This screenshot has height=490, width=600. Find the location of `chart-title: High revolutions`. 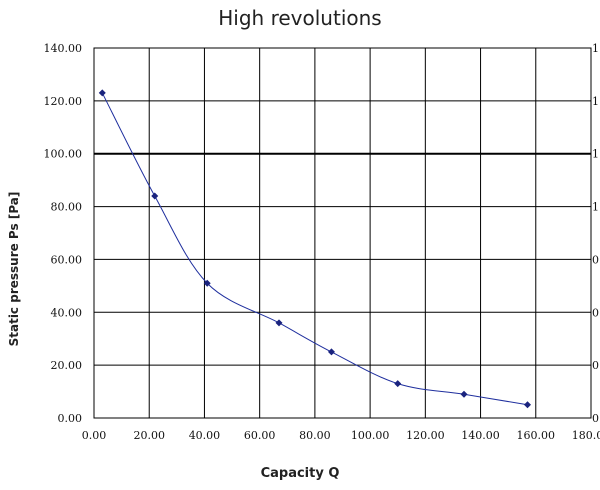

chart-title: High revolutions is located at coordinates (300, 18).